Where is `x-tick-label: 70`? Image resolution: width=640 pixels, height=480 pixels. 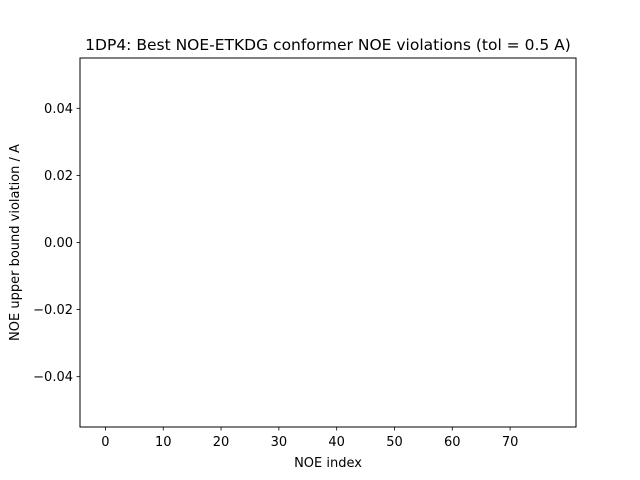 x-tick-label: 70 is located at coordinates (510, 442).